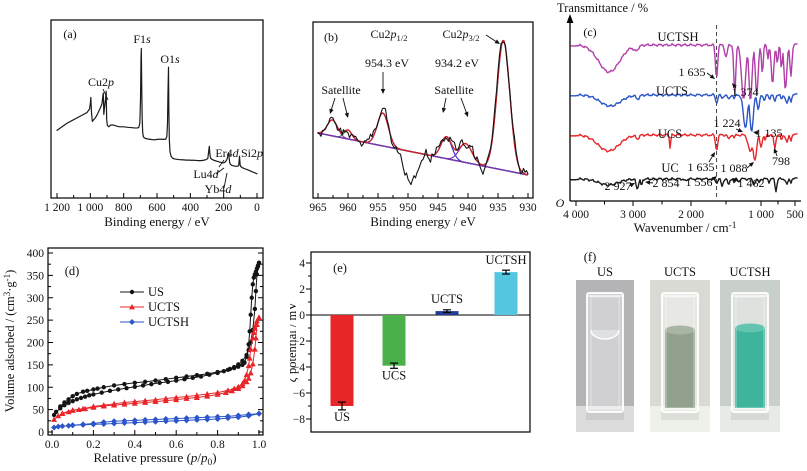 Image resolution: width=807 pixels, height=471 pixels. I want to click on legend-label: US, so click(156, 292).